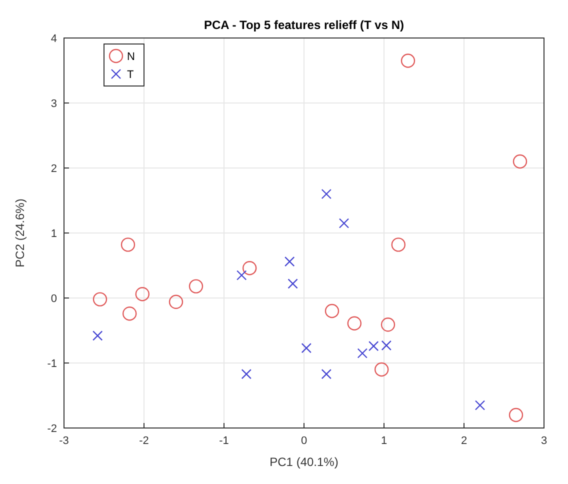 The width and height of the screenshot is (568, 484). I want to click on x-tick-label: -2, so click(144, 441).